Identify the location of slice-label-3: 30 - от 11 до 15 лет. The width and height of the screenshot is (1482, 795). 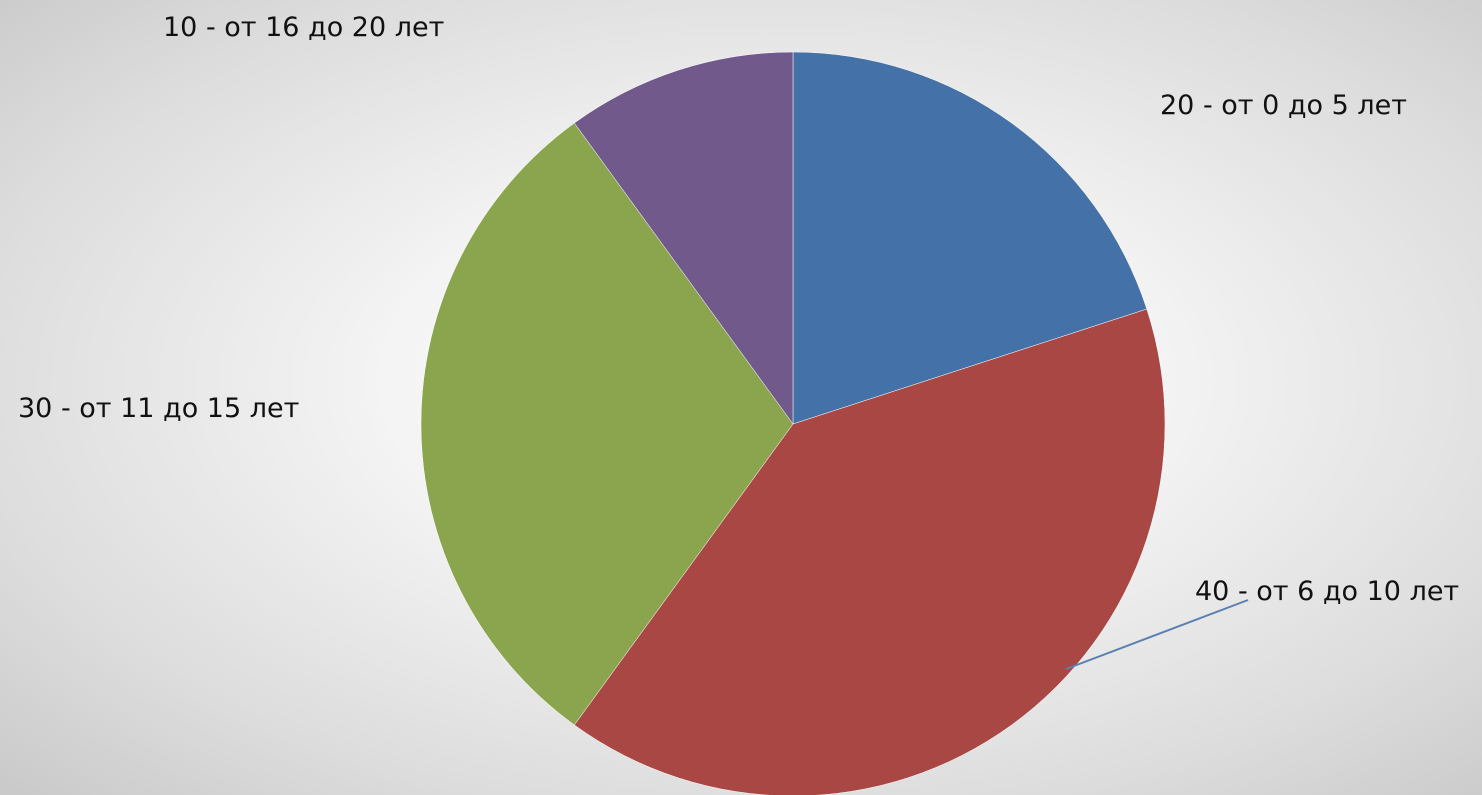
(158, 408).